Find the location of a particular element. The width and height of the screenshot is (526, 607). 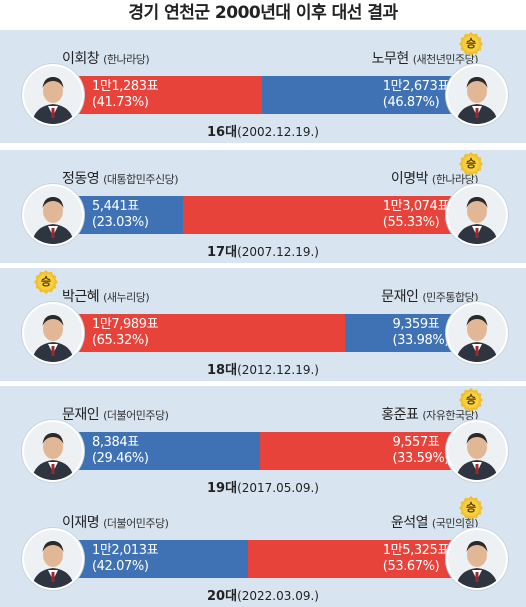

left-vote-label: 8,384표 (29.46%) is located at coordinates (120, 451).